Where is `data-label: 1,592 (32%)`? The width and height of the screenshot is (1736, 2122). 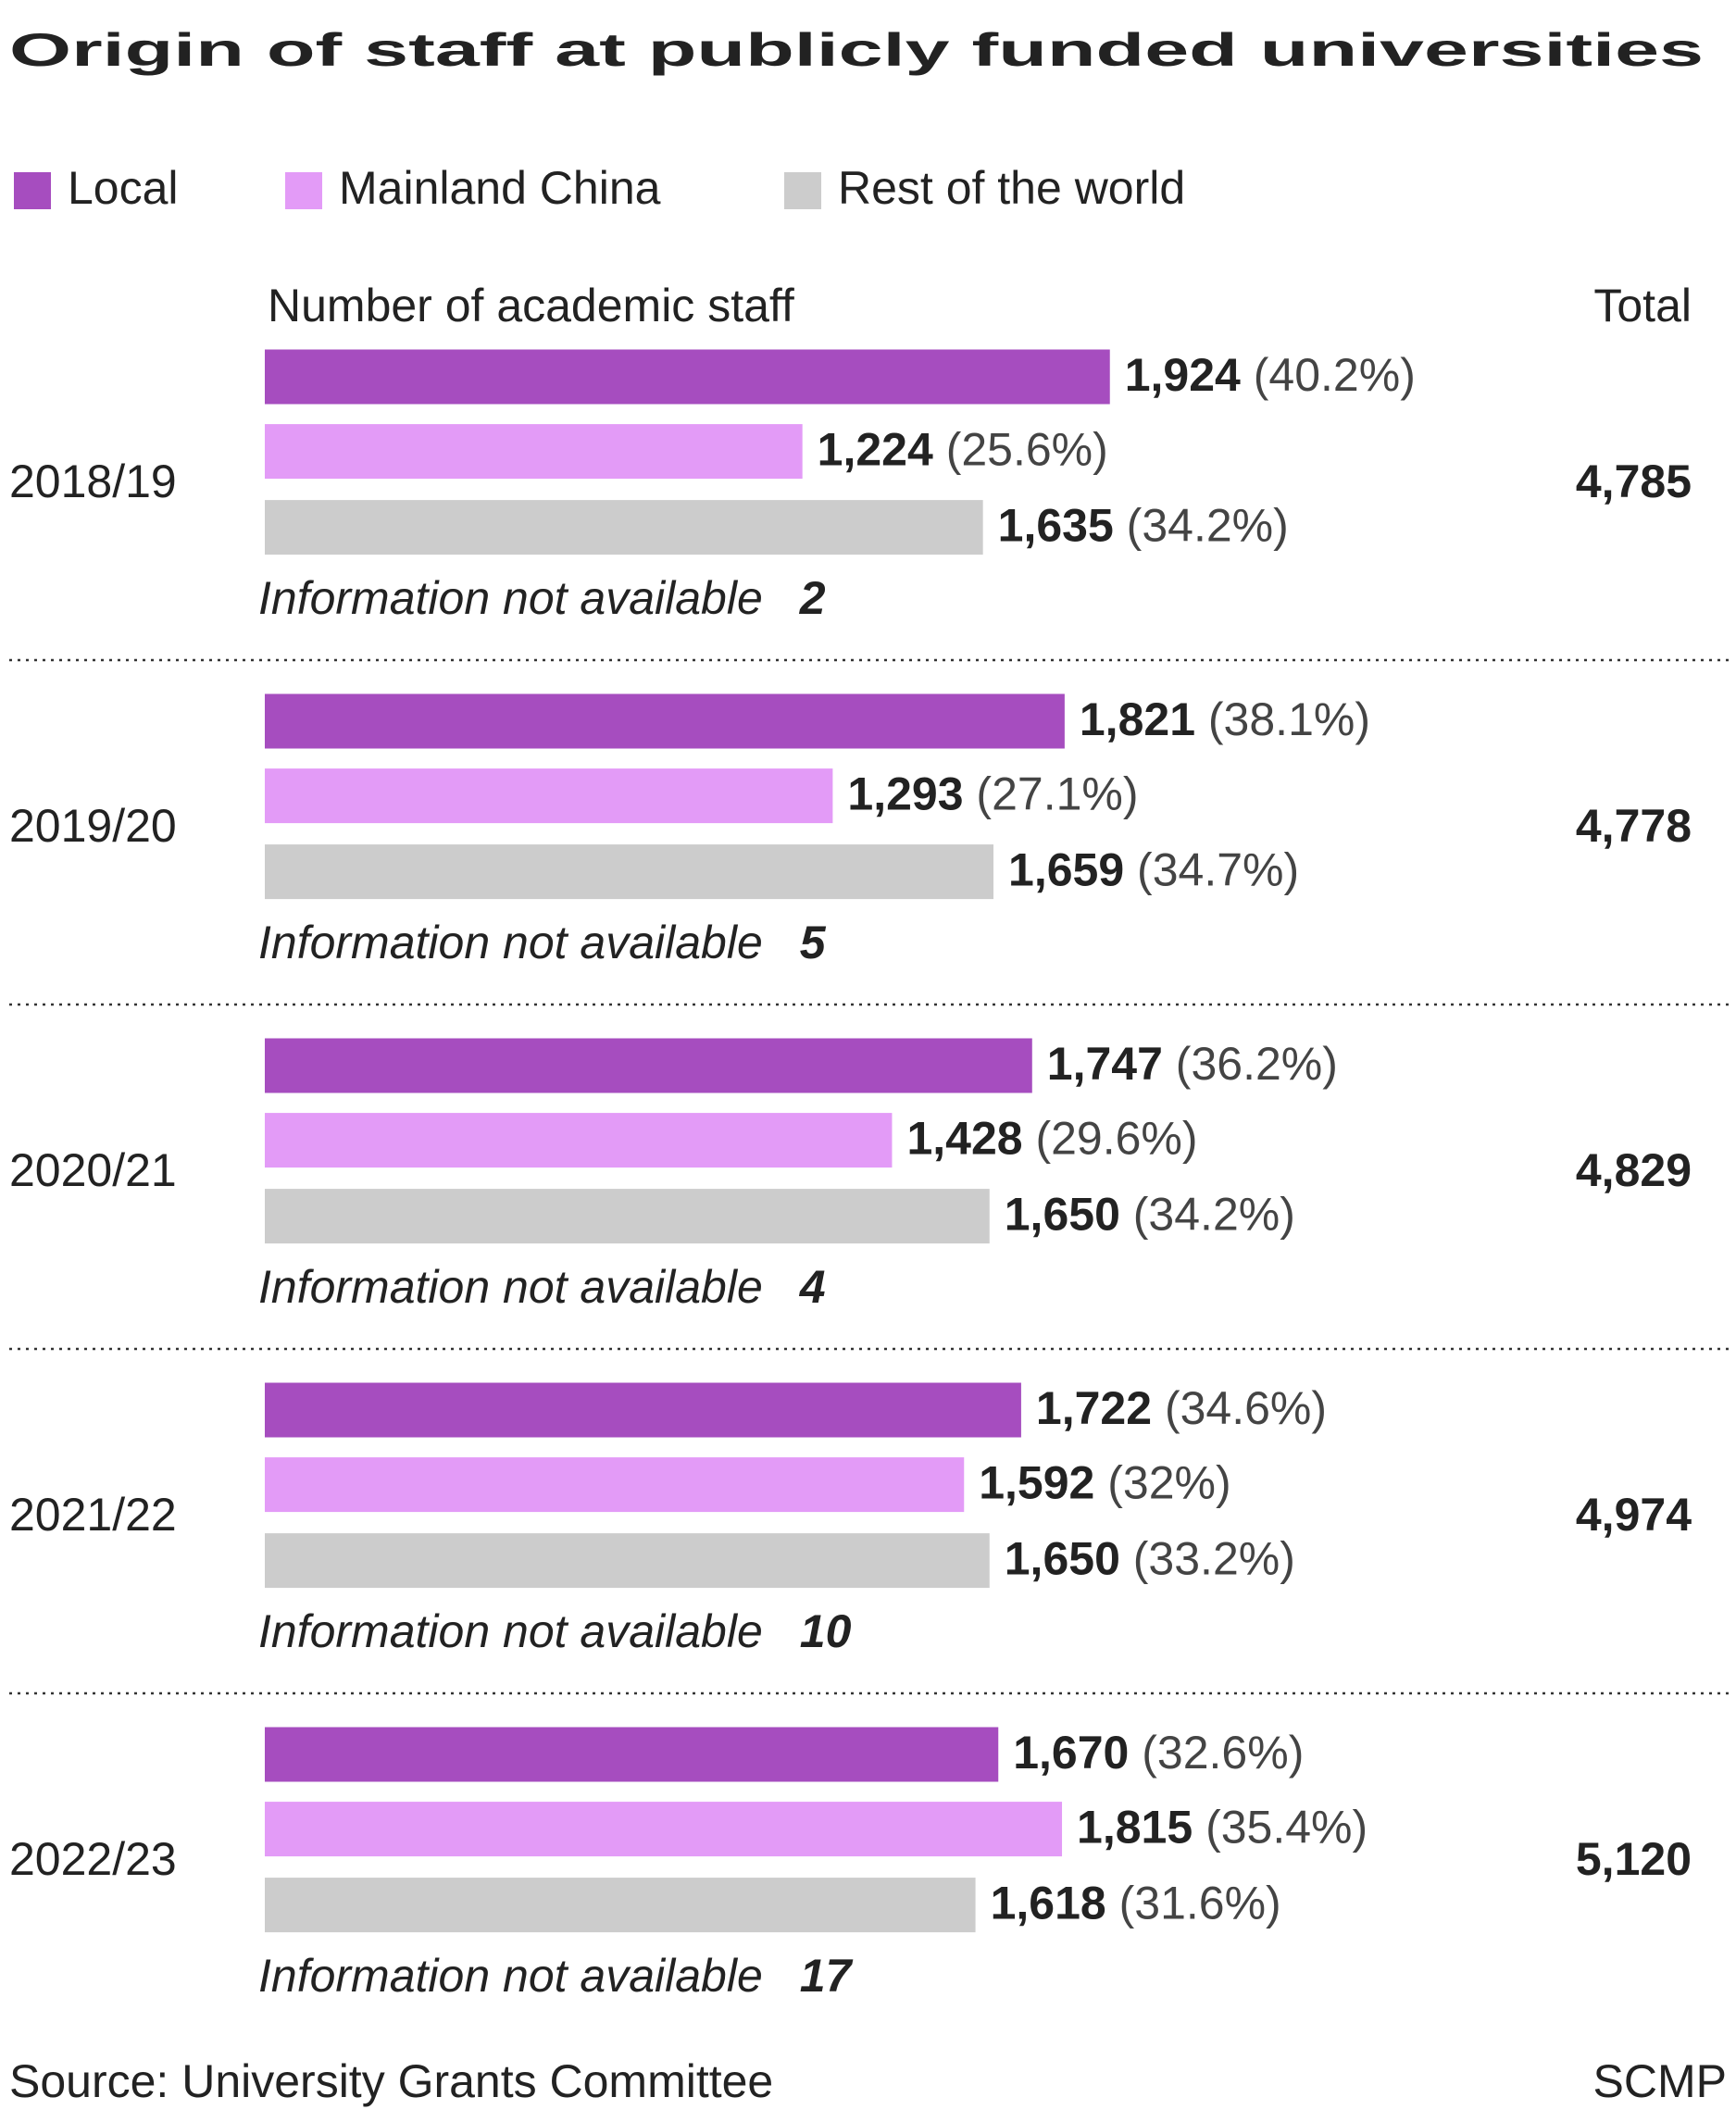
data-label: 1,592 (32%) is located at coordinates (1104, 1483).